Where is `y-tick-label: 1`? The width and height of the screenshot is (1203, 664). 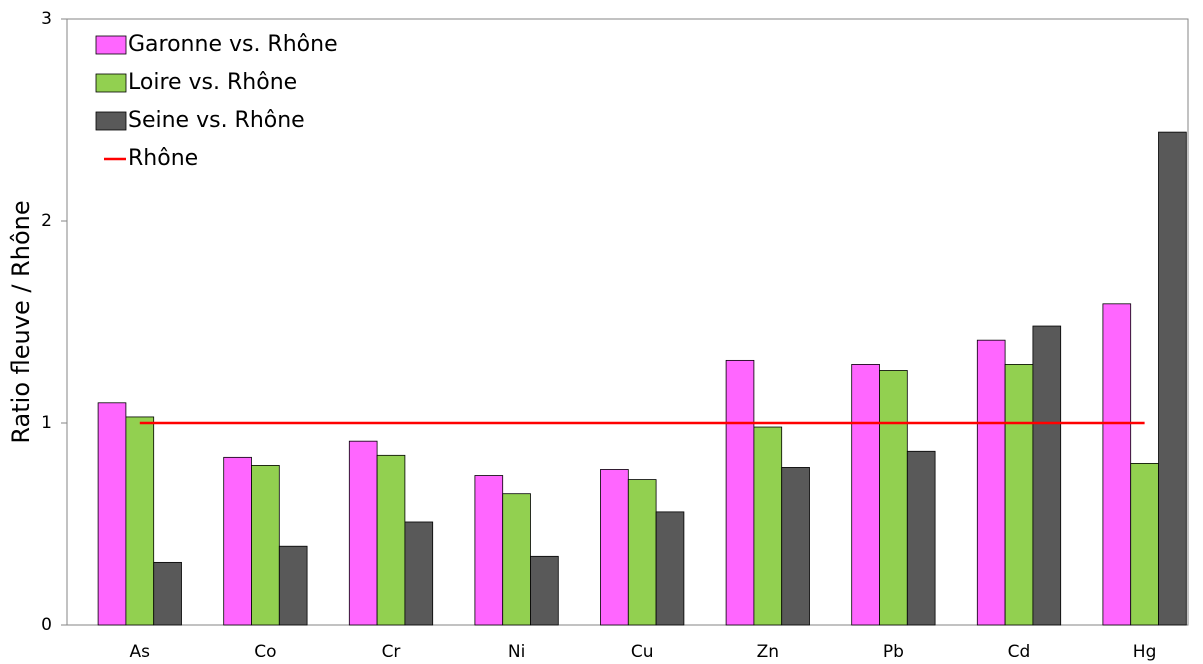
y-tick-label: 1 is located at coordinates (46, 423).